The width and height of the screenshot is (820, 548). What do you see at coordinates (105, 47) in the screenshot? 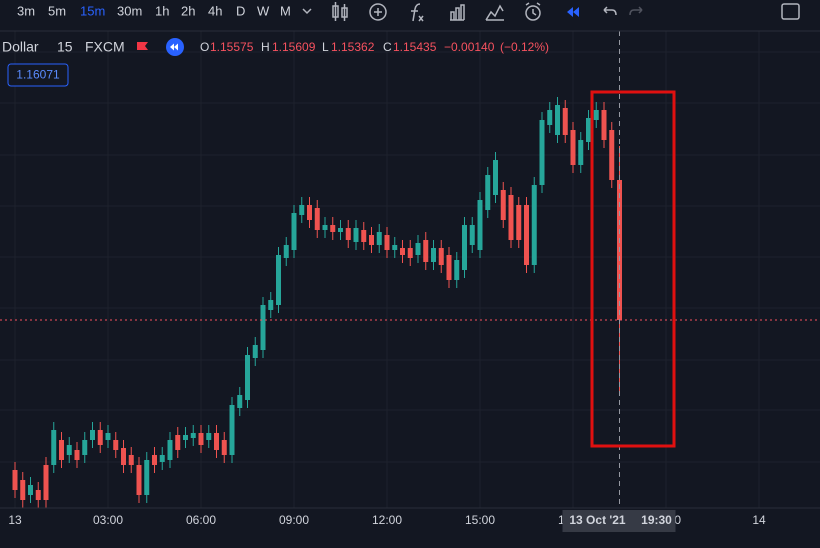
I see `exchange: FXCM` at bounding box center [105, 47].